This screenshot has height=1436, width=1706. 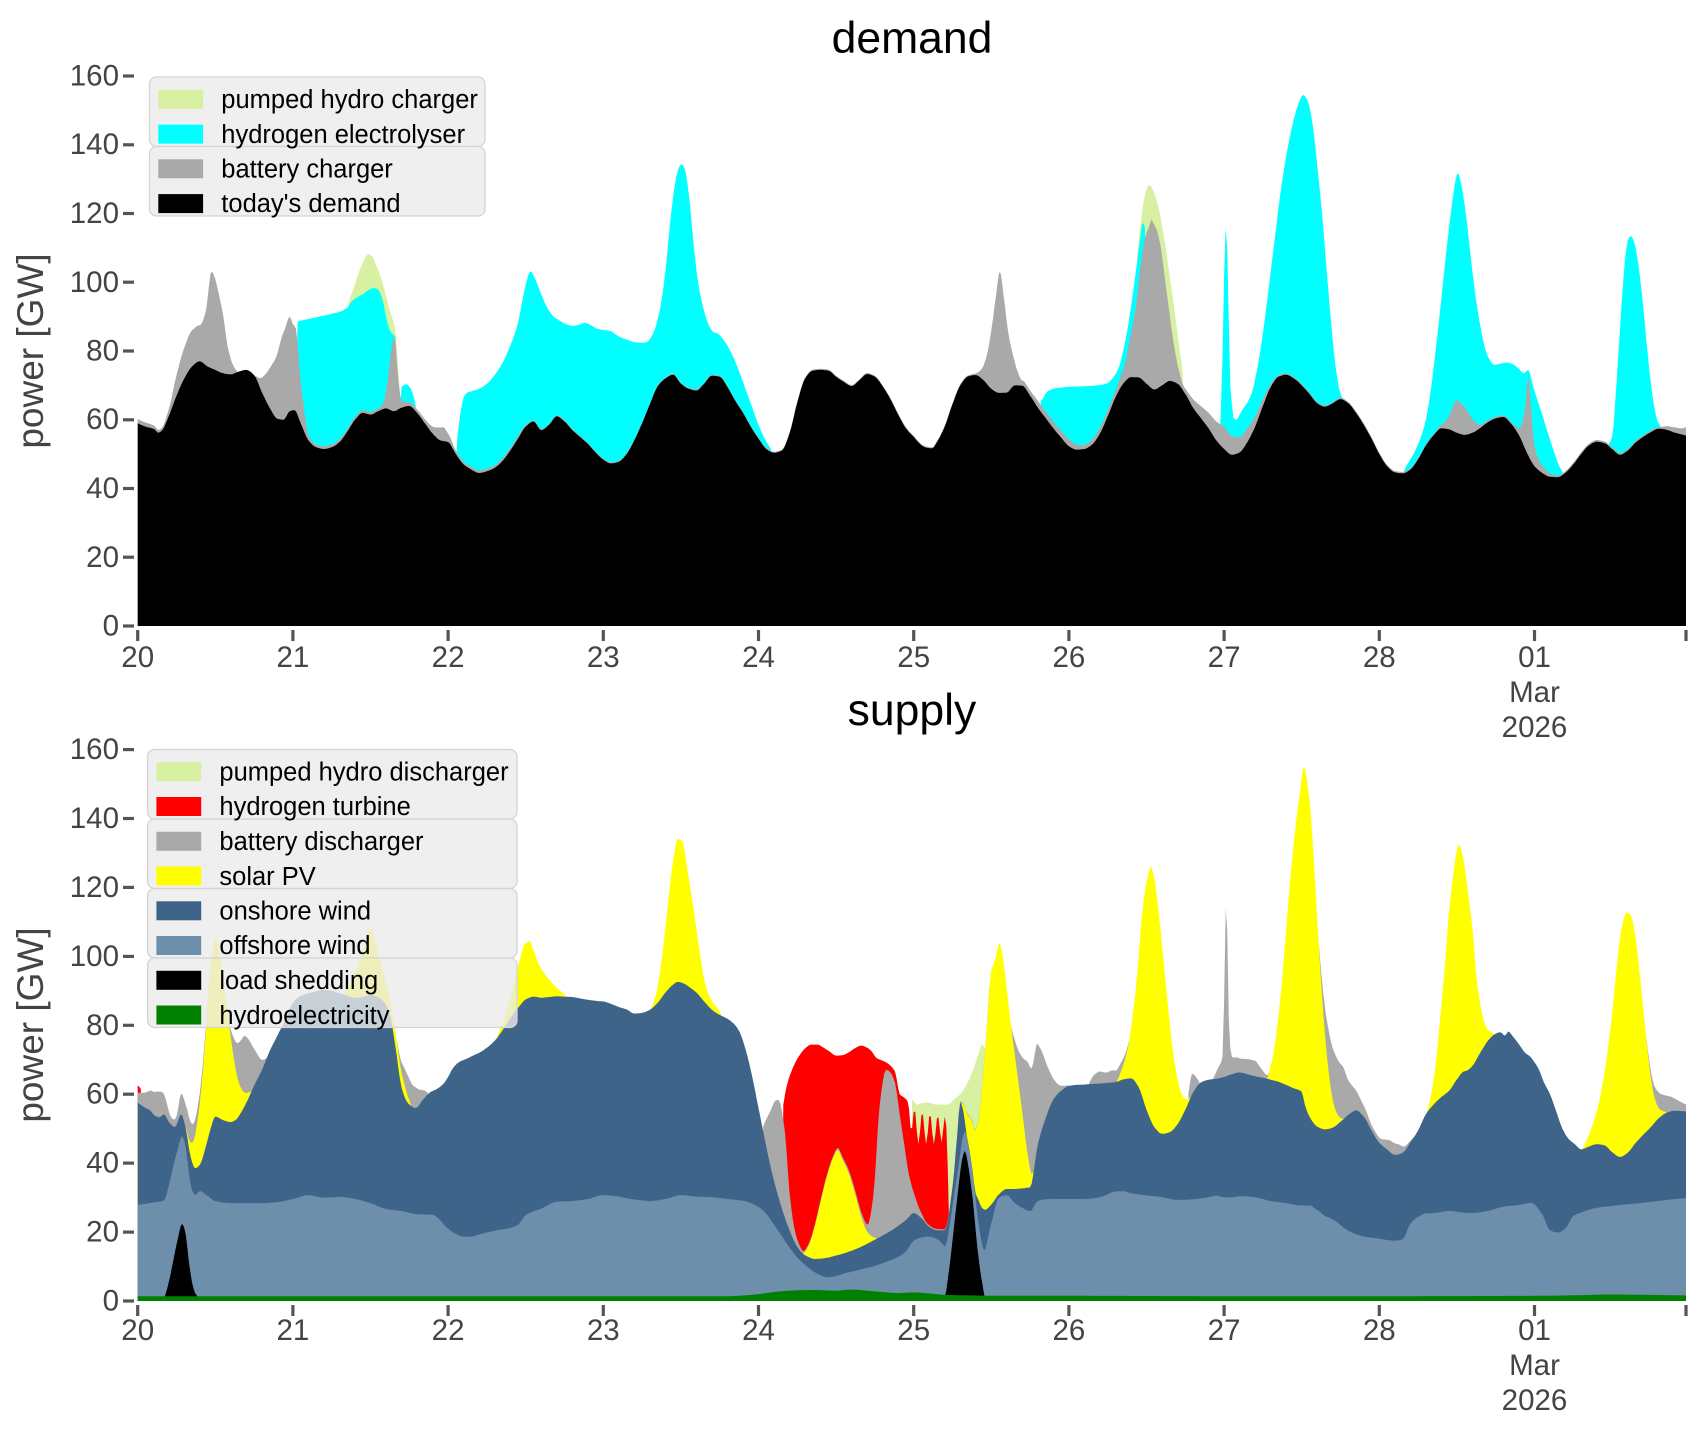 What do you see at coordinates (314, 807) in the screenshot?
I see `svg-text: hydrogen turbine` at bounding box center [314, 807].